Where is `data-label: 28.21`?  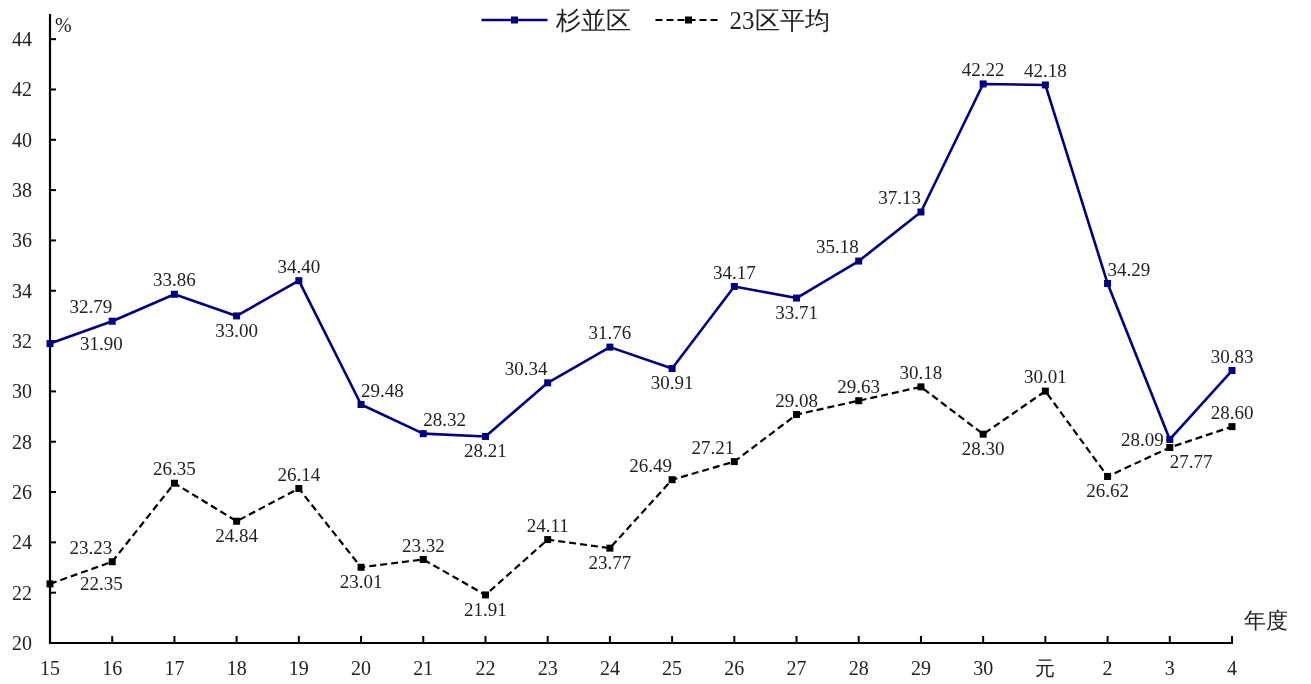 data-label: 28.21 is located at coordinates (485, 451).